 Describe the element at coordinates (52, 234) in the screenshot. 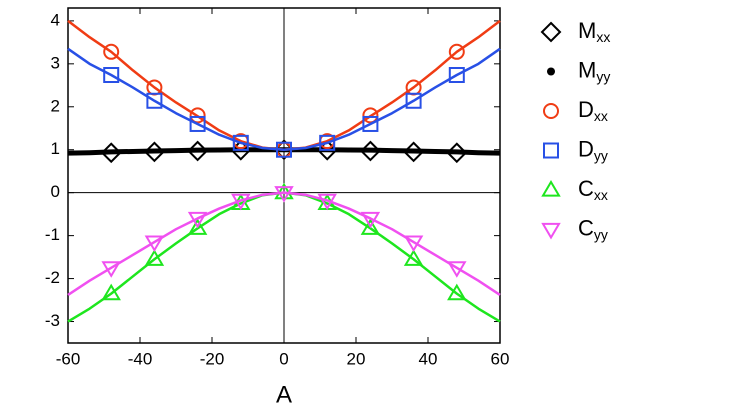

I see `y-tick-label: -1` at that location.